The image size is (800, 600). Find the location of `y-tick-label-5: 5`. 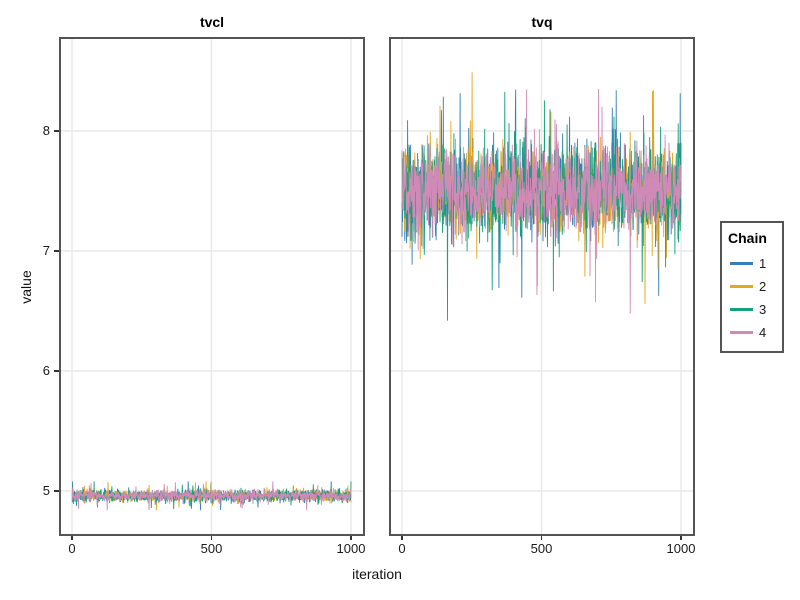

y-tick-label-5: 5 is located at coordinates (46, 490).